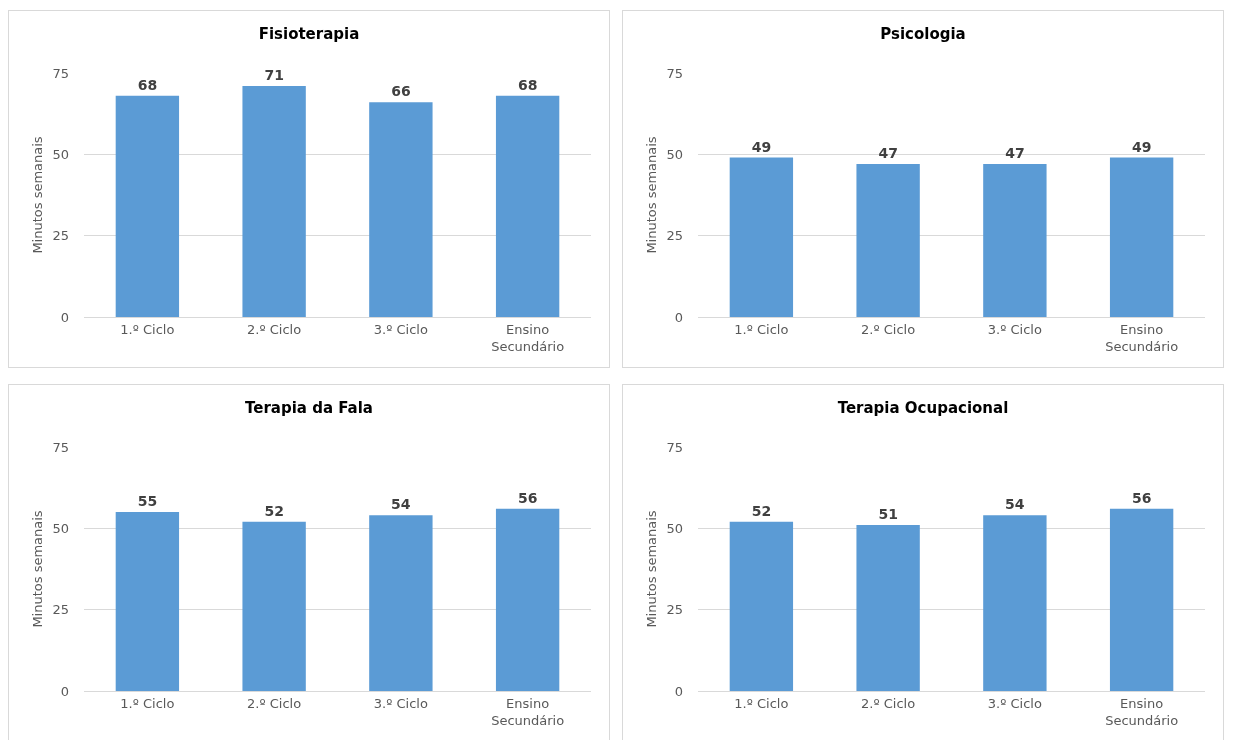  What do you see at coordinates (274, 75) in the screenshot?
I see `data-label: 71` at bounding box center [274, 75].